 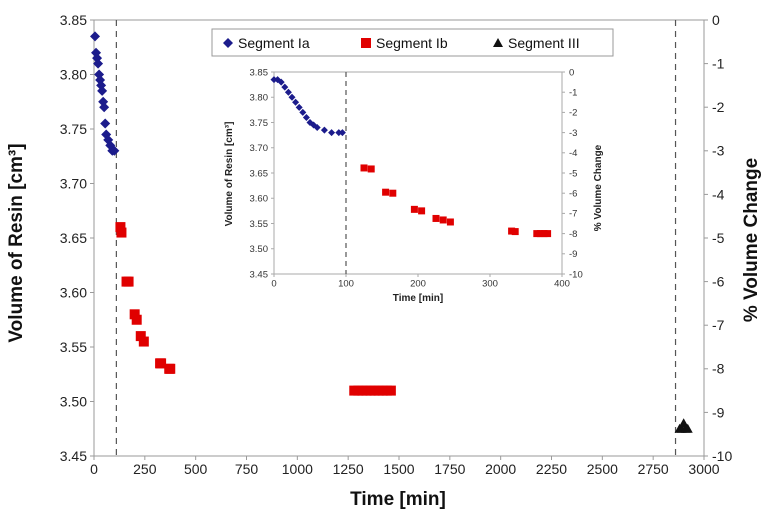 I want to click on main-y-tick-label: 3.85, so click(x=73, y=20).